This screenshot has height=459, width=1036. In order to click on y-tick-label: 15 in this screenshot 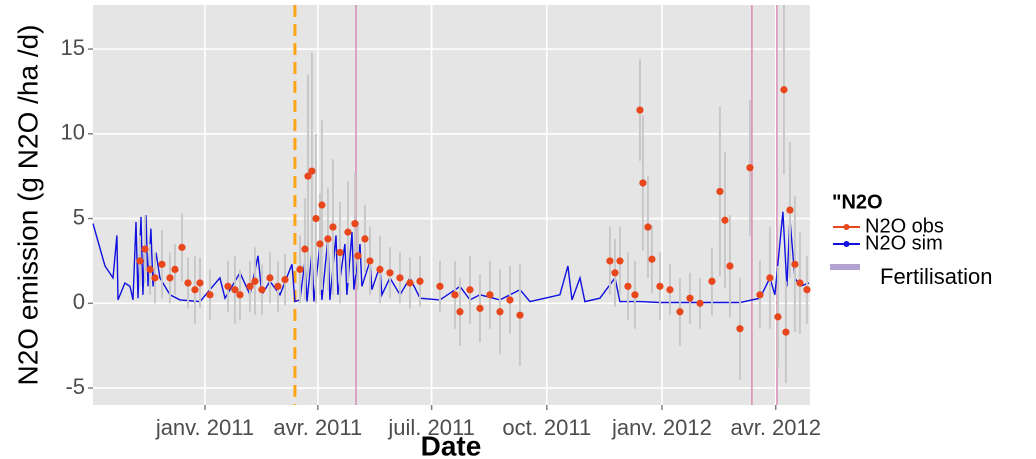, I will do `click(73, 47)`.